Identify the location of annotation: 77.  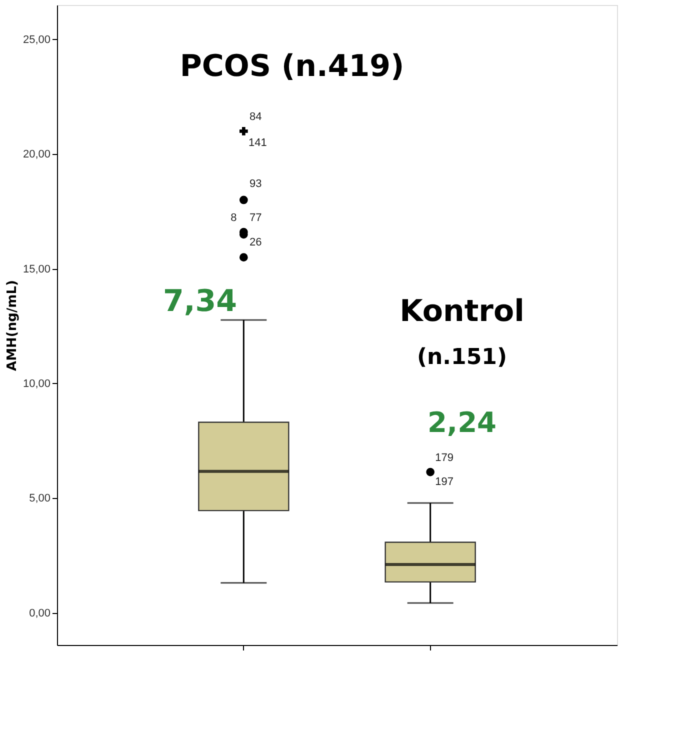
(256, 218).